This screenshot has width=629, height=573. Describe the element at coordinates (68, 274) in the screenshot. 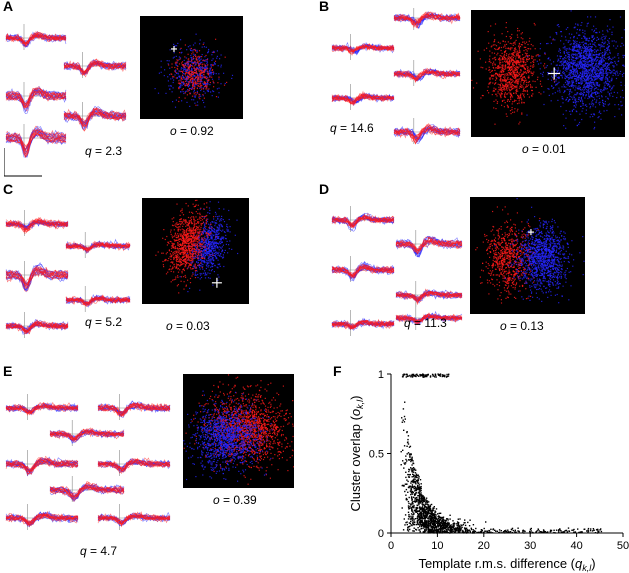

I see `waveform-traces` at that location.